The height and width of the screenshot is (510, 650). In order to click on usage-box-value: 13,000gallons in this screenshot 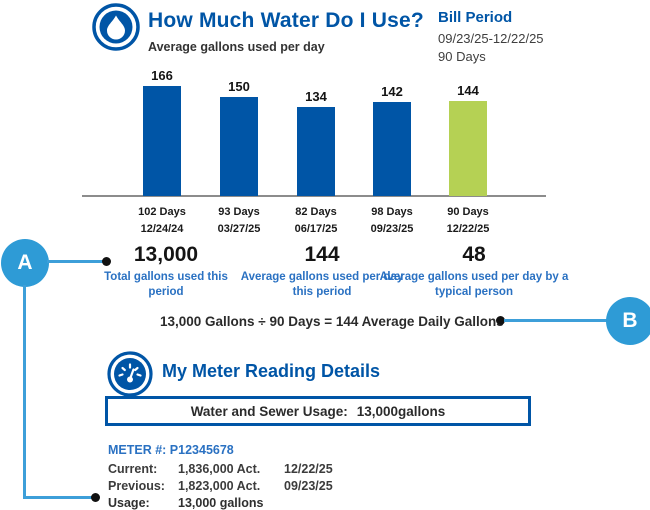, I will do `click(401, 411)`.